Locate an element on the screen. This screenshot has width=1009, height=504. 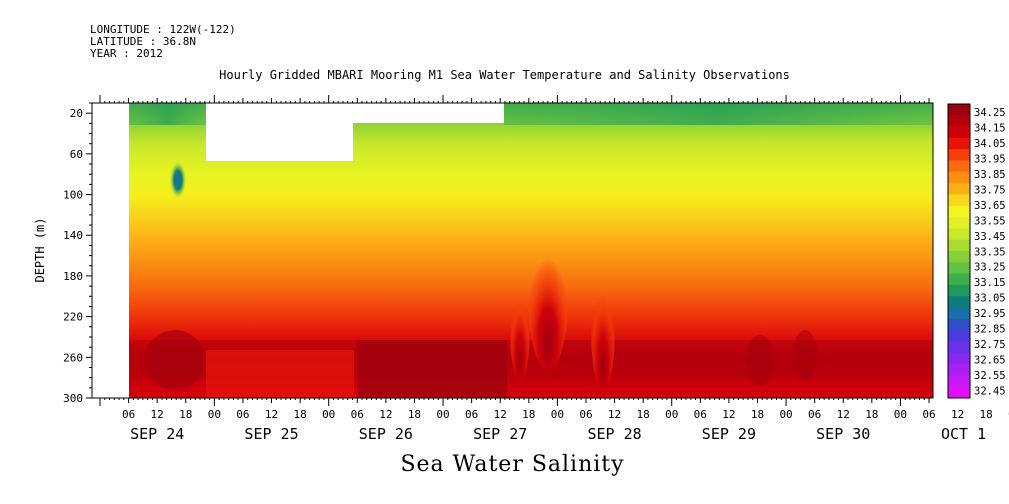
surface-low-salinity-band-early is located at coordinates (168, 114).